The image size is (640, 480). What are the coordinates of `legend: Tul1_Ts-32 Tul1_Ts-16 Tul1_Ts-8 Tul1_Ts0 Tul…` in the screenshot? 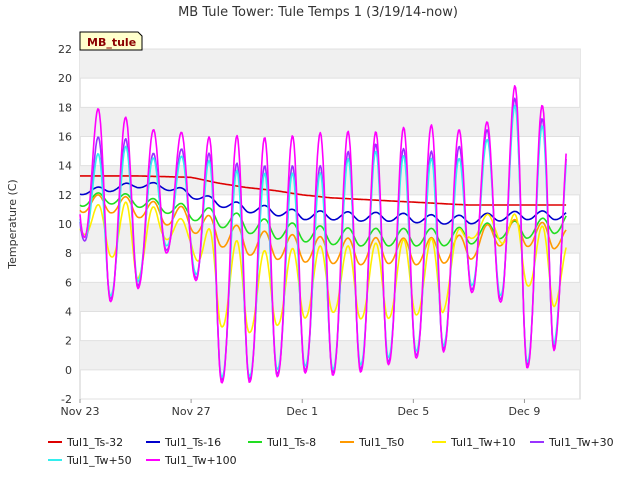 It's located at (331, 451).